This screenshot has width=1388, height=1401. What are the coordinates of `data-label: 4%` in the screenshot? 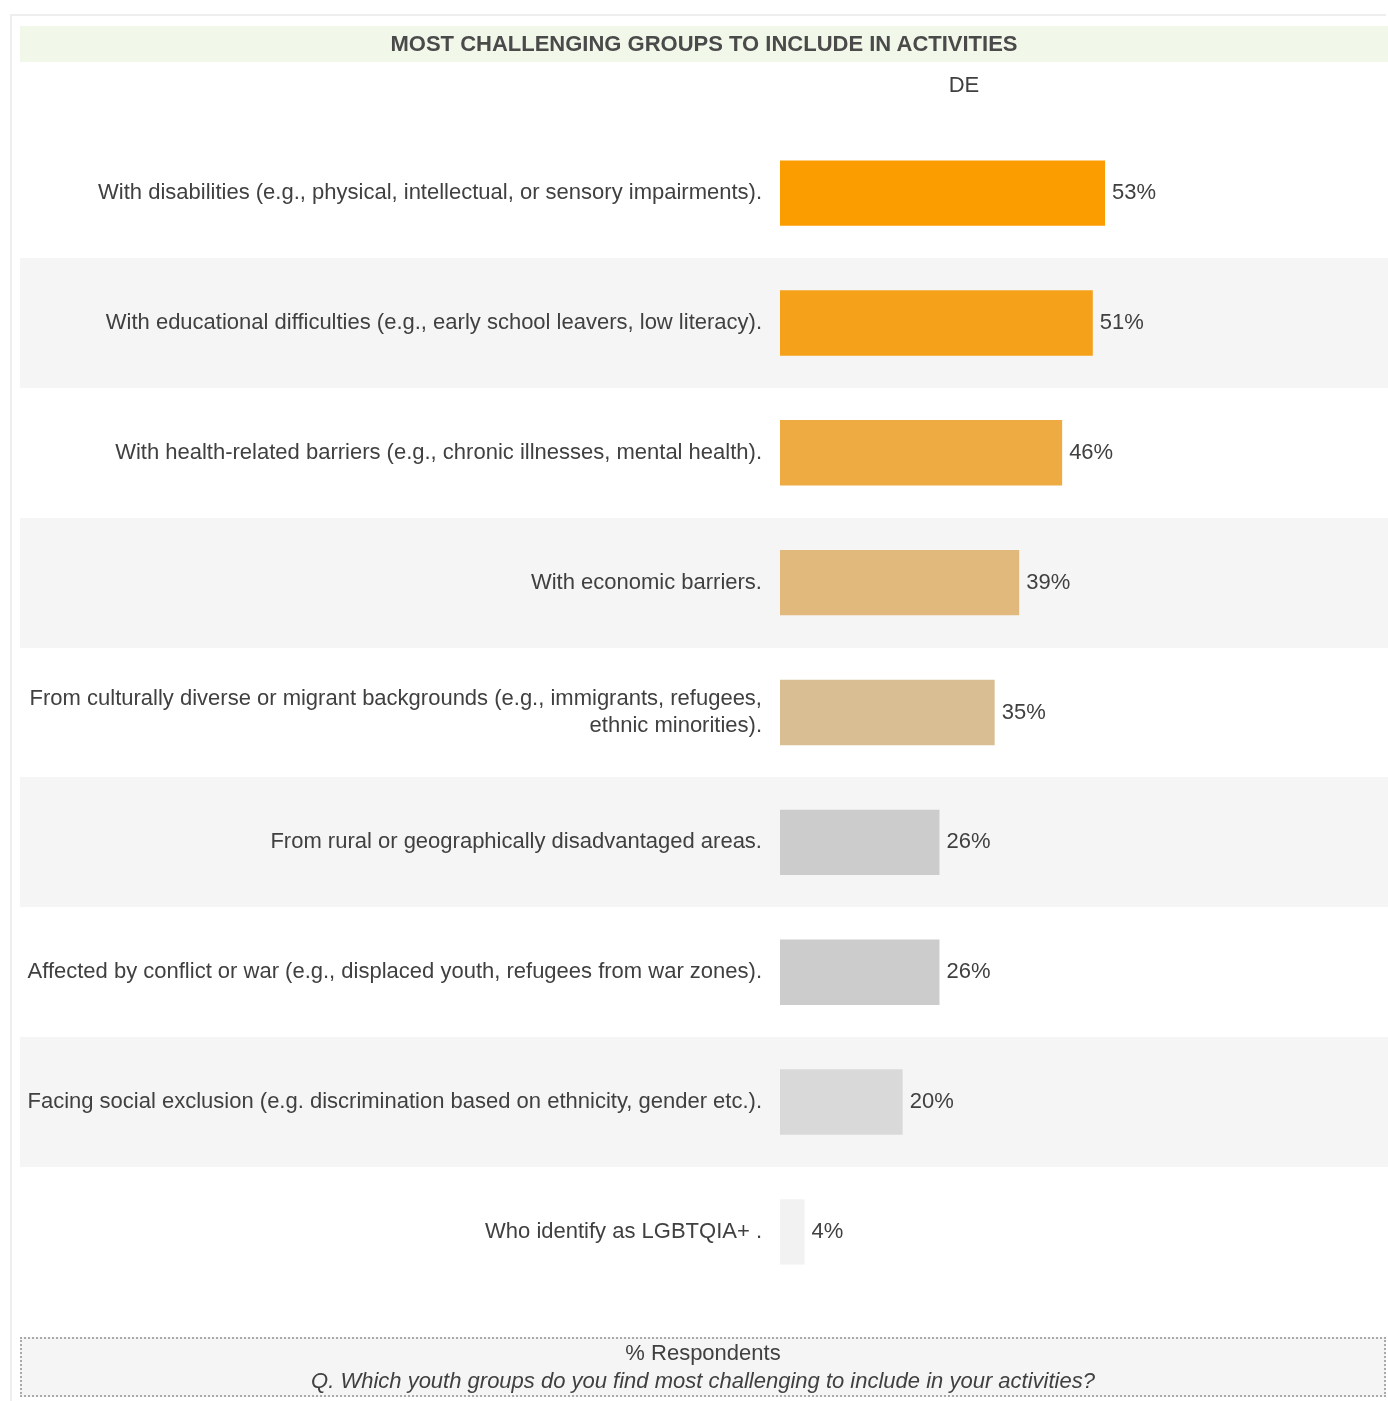 It's located at (827, 1230).